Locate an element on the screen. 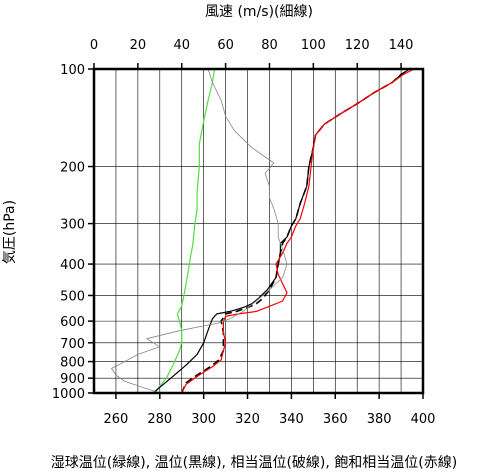 The height and width of the screenshot is (472, 498). x-top-tick-label: 80 is located at coordinates (269, 45).